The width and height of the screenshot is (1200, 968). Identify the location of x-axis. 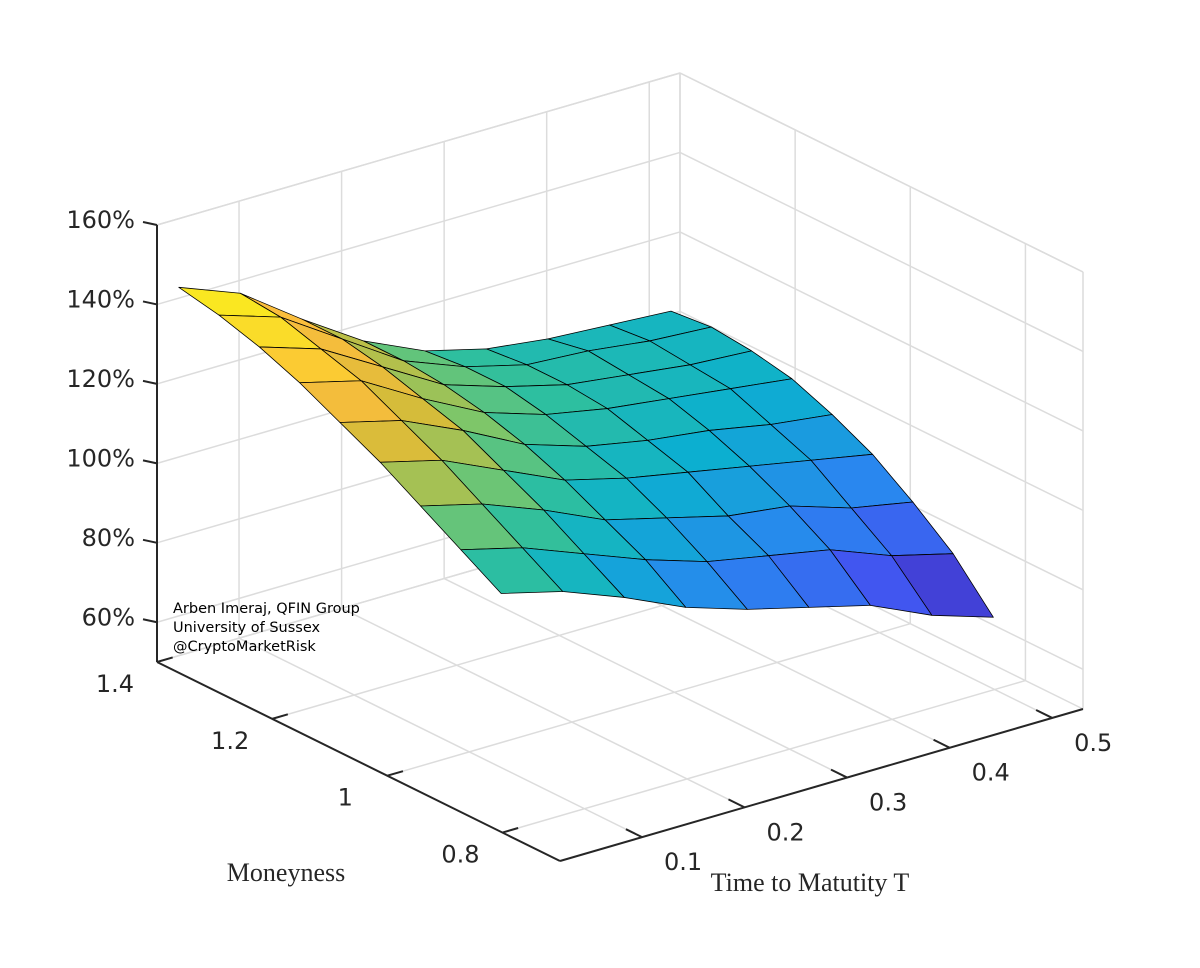
(358, 761).